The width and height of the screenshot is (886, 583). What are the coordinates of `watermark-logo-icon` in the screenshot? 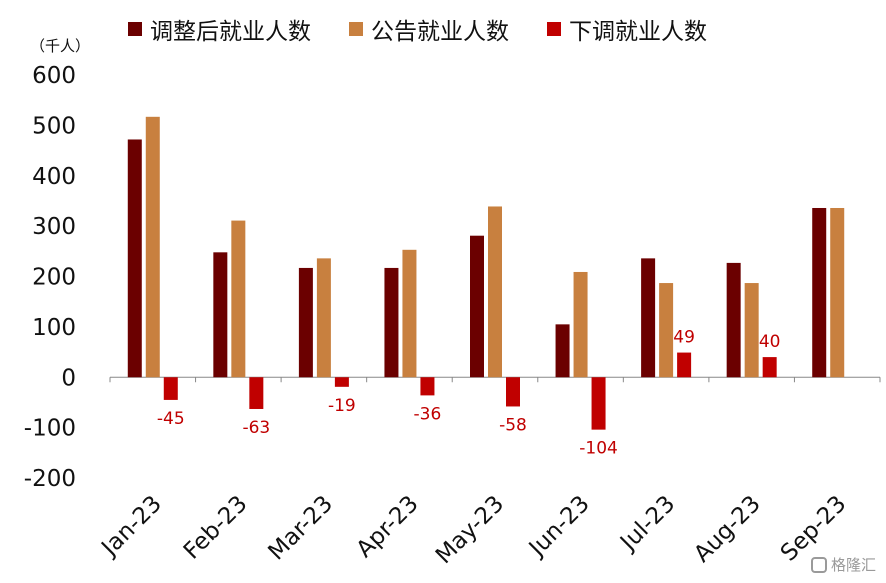 It's located at (818, 564).